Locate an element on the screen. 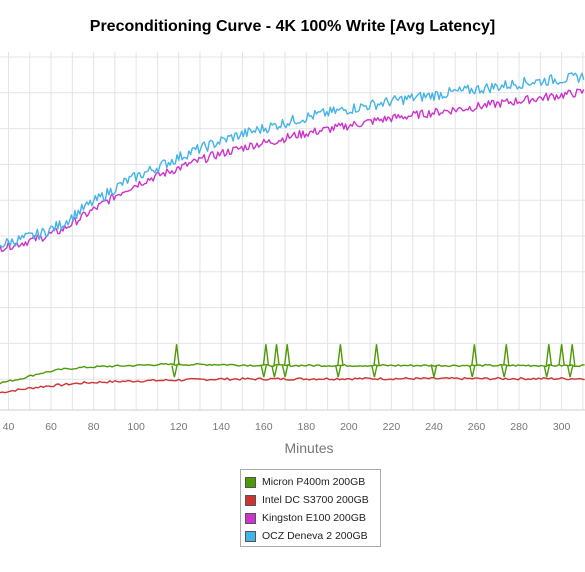  x-tick-label: 220 is located at coordinates (392, 427).